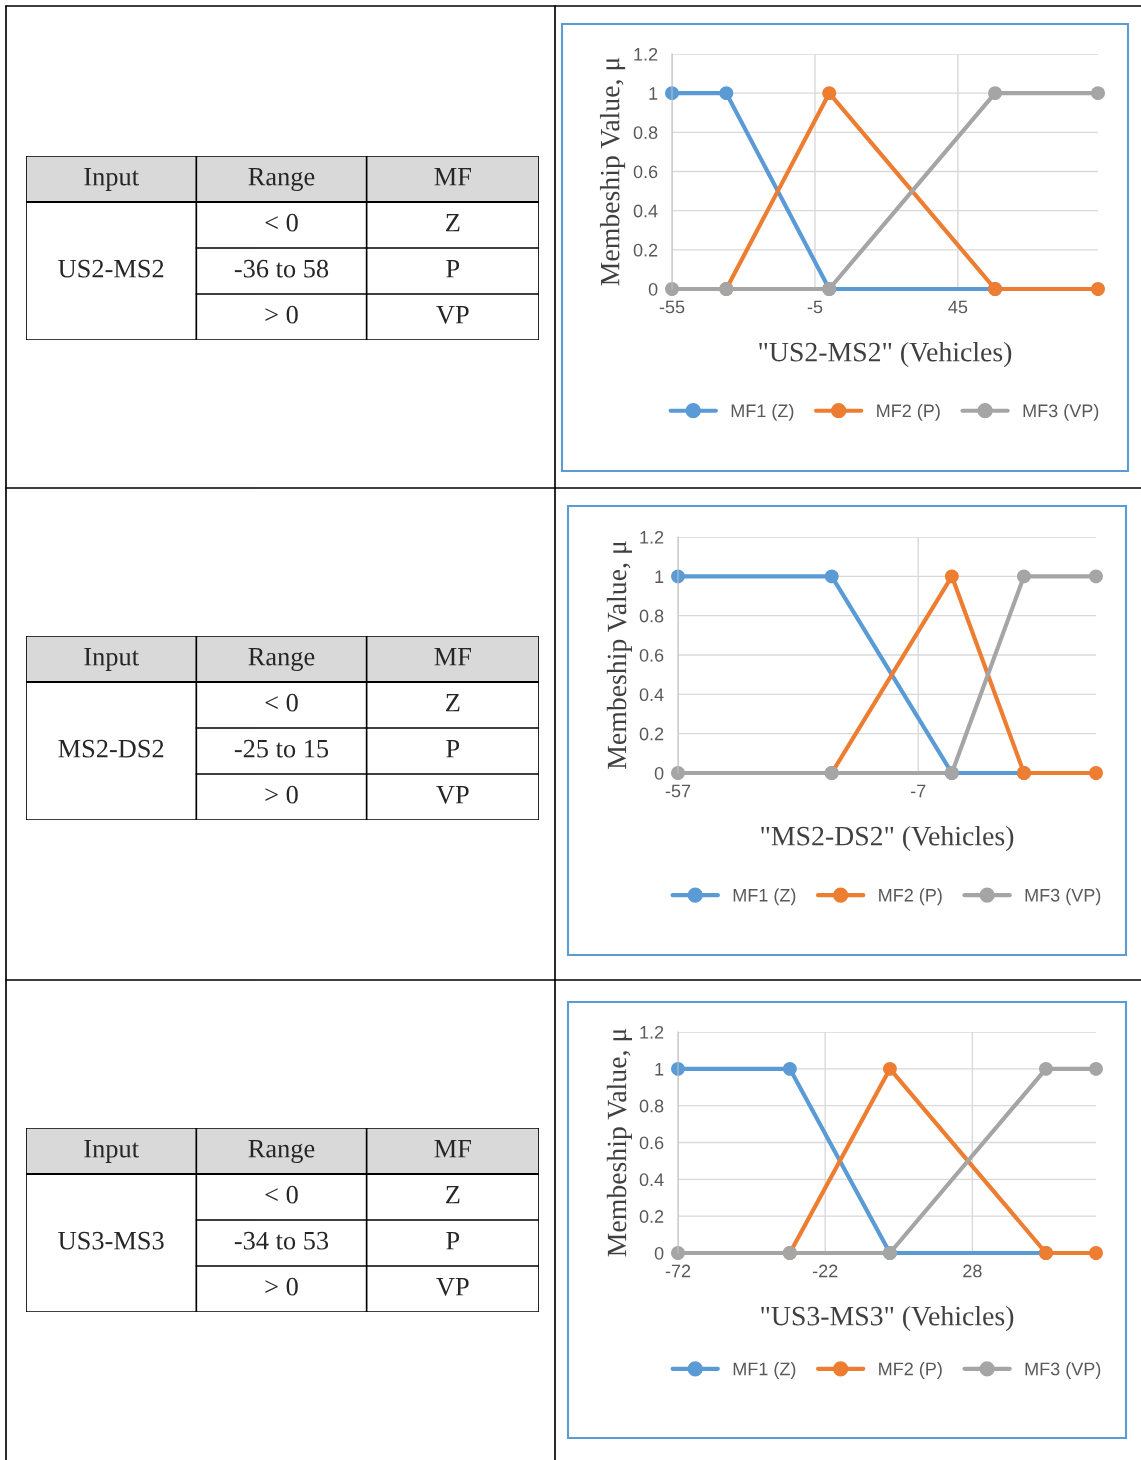 The width and height of the screenshot is (1141, 1460). What do you see at coordinates (825, 1271) in the screenshot?
I see `x-tick-label: -22` at bounding box center [825, 1271].